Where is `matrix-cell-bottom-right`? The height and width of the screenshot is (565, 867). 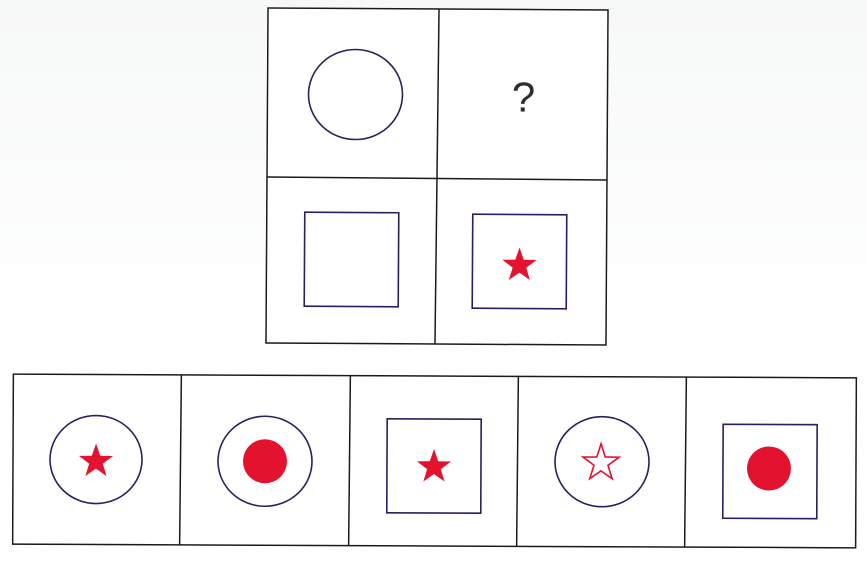 matrix-cell-bottom-right is located at coordinates (519, 261).